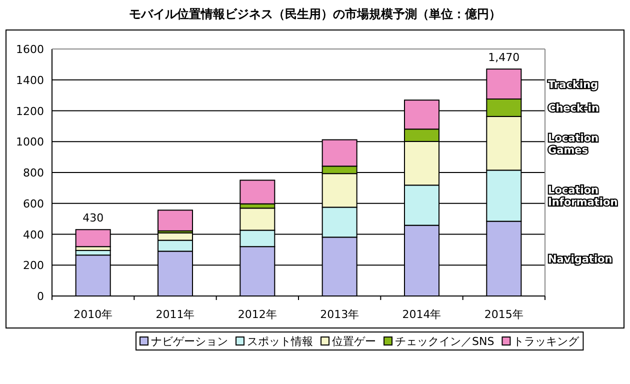  What do you see at coordinates (504, 57) in the screenshot?
I see `total-label: 1,470` at bounding box center [504, 57].